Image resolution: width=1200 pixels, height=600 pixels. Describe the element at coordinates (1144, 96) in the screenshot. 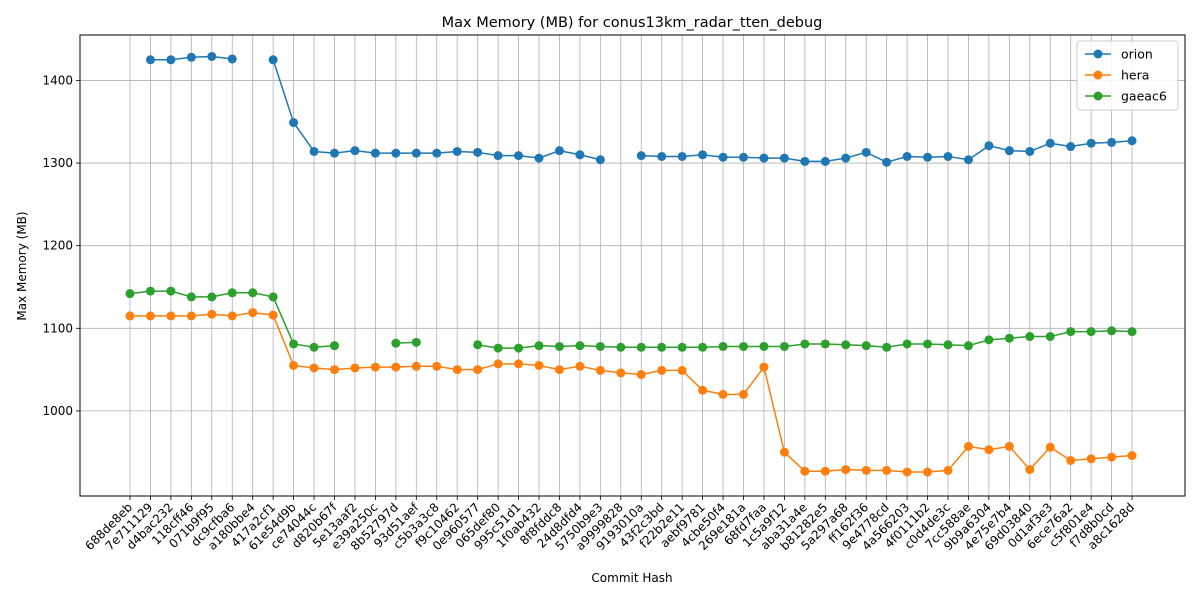

I see `legend-entry-gaeac6: gaeac6` at that location.